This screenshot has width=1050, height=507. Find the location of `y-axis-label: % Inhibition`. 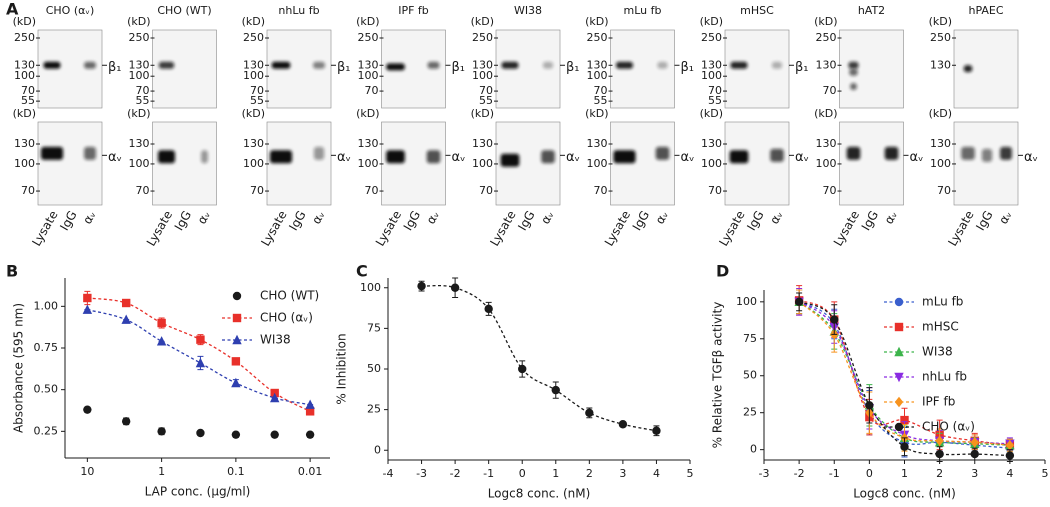

y-axis-label: % Inhibition is located at coordinates (342, 368).